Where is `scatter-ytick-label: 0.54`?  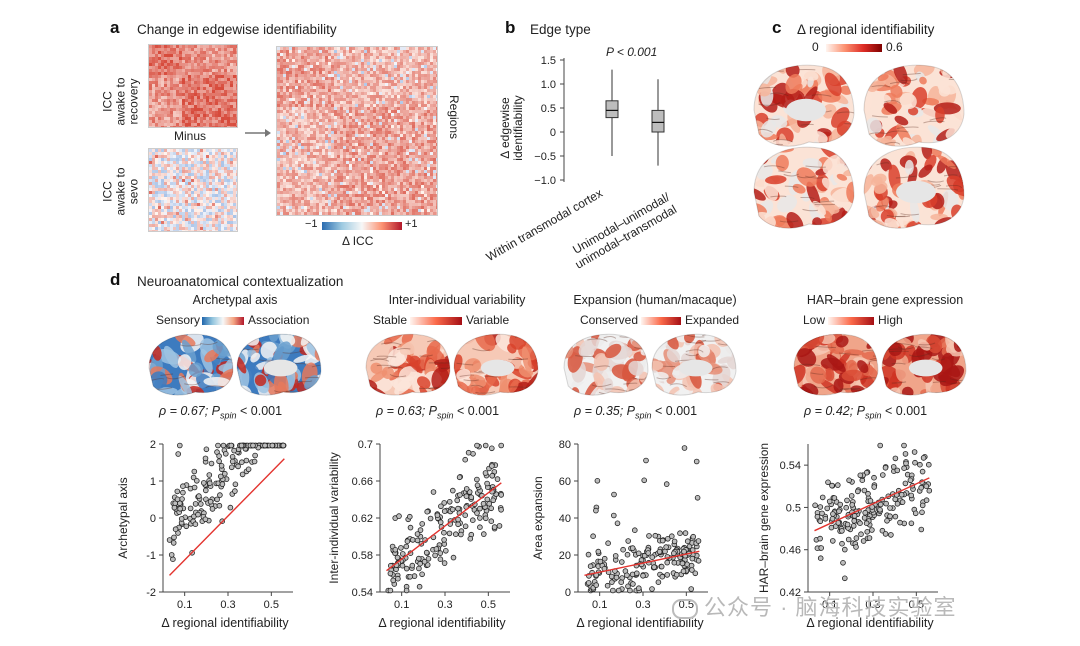
scatter-ytick-label: 0.54 is located at coordinates (790, 466).